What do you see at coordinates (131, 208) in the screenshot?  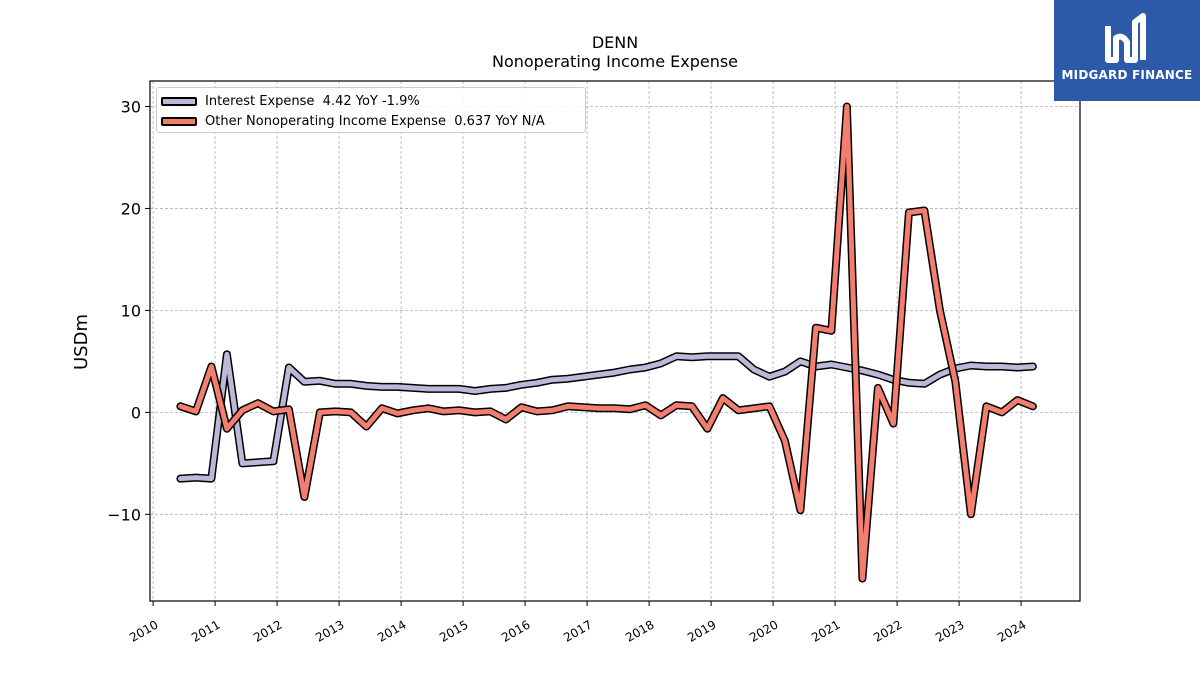 I see `y-tick-label: 20` at bounding box center [131, 208].